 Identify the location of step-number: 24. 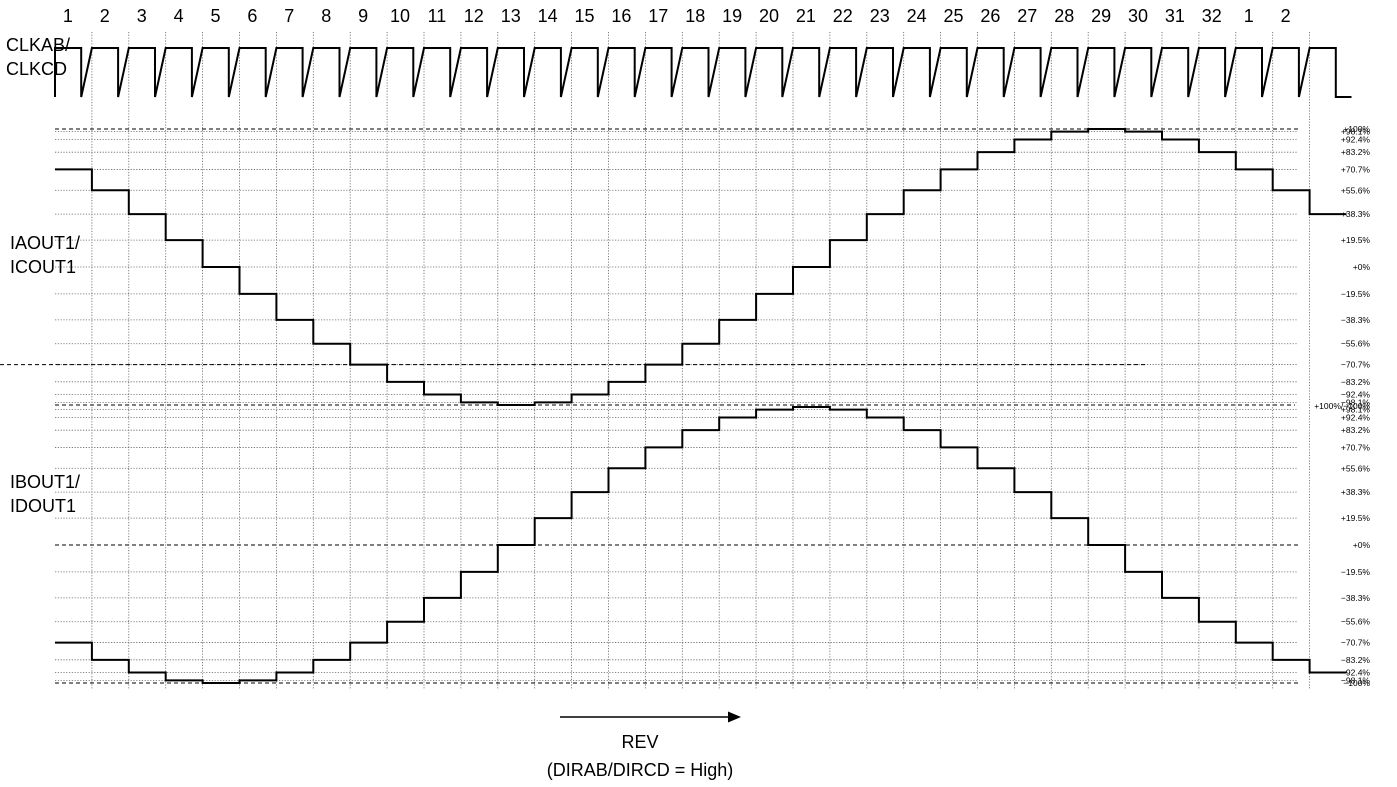
(917, 16).